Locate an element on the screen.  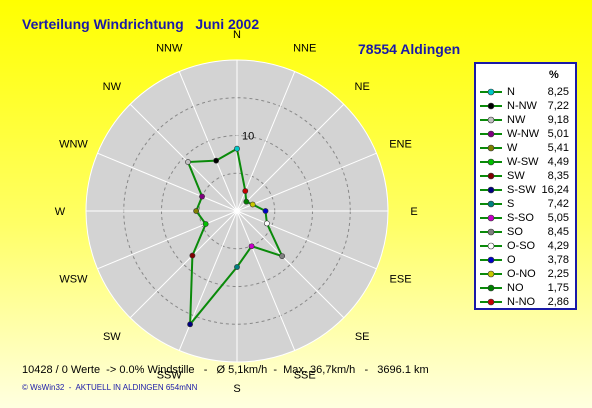
legend-item: W-SW 4,49 is located at coordinates (525, 162).